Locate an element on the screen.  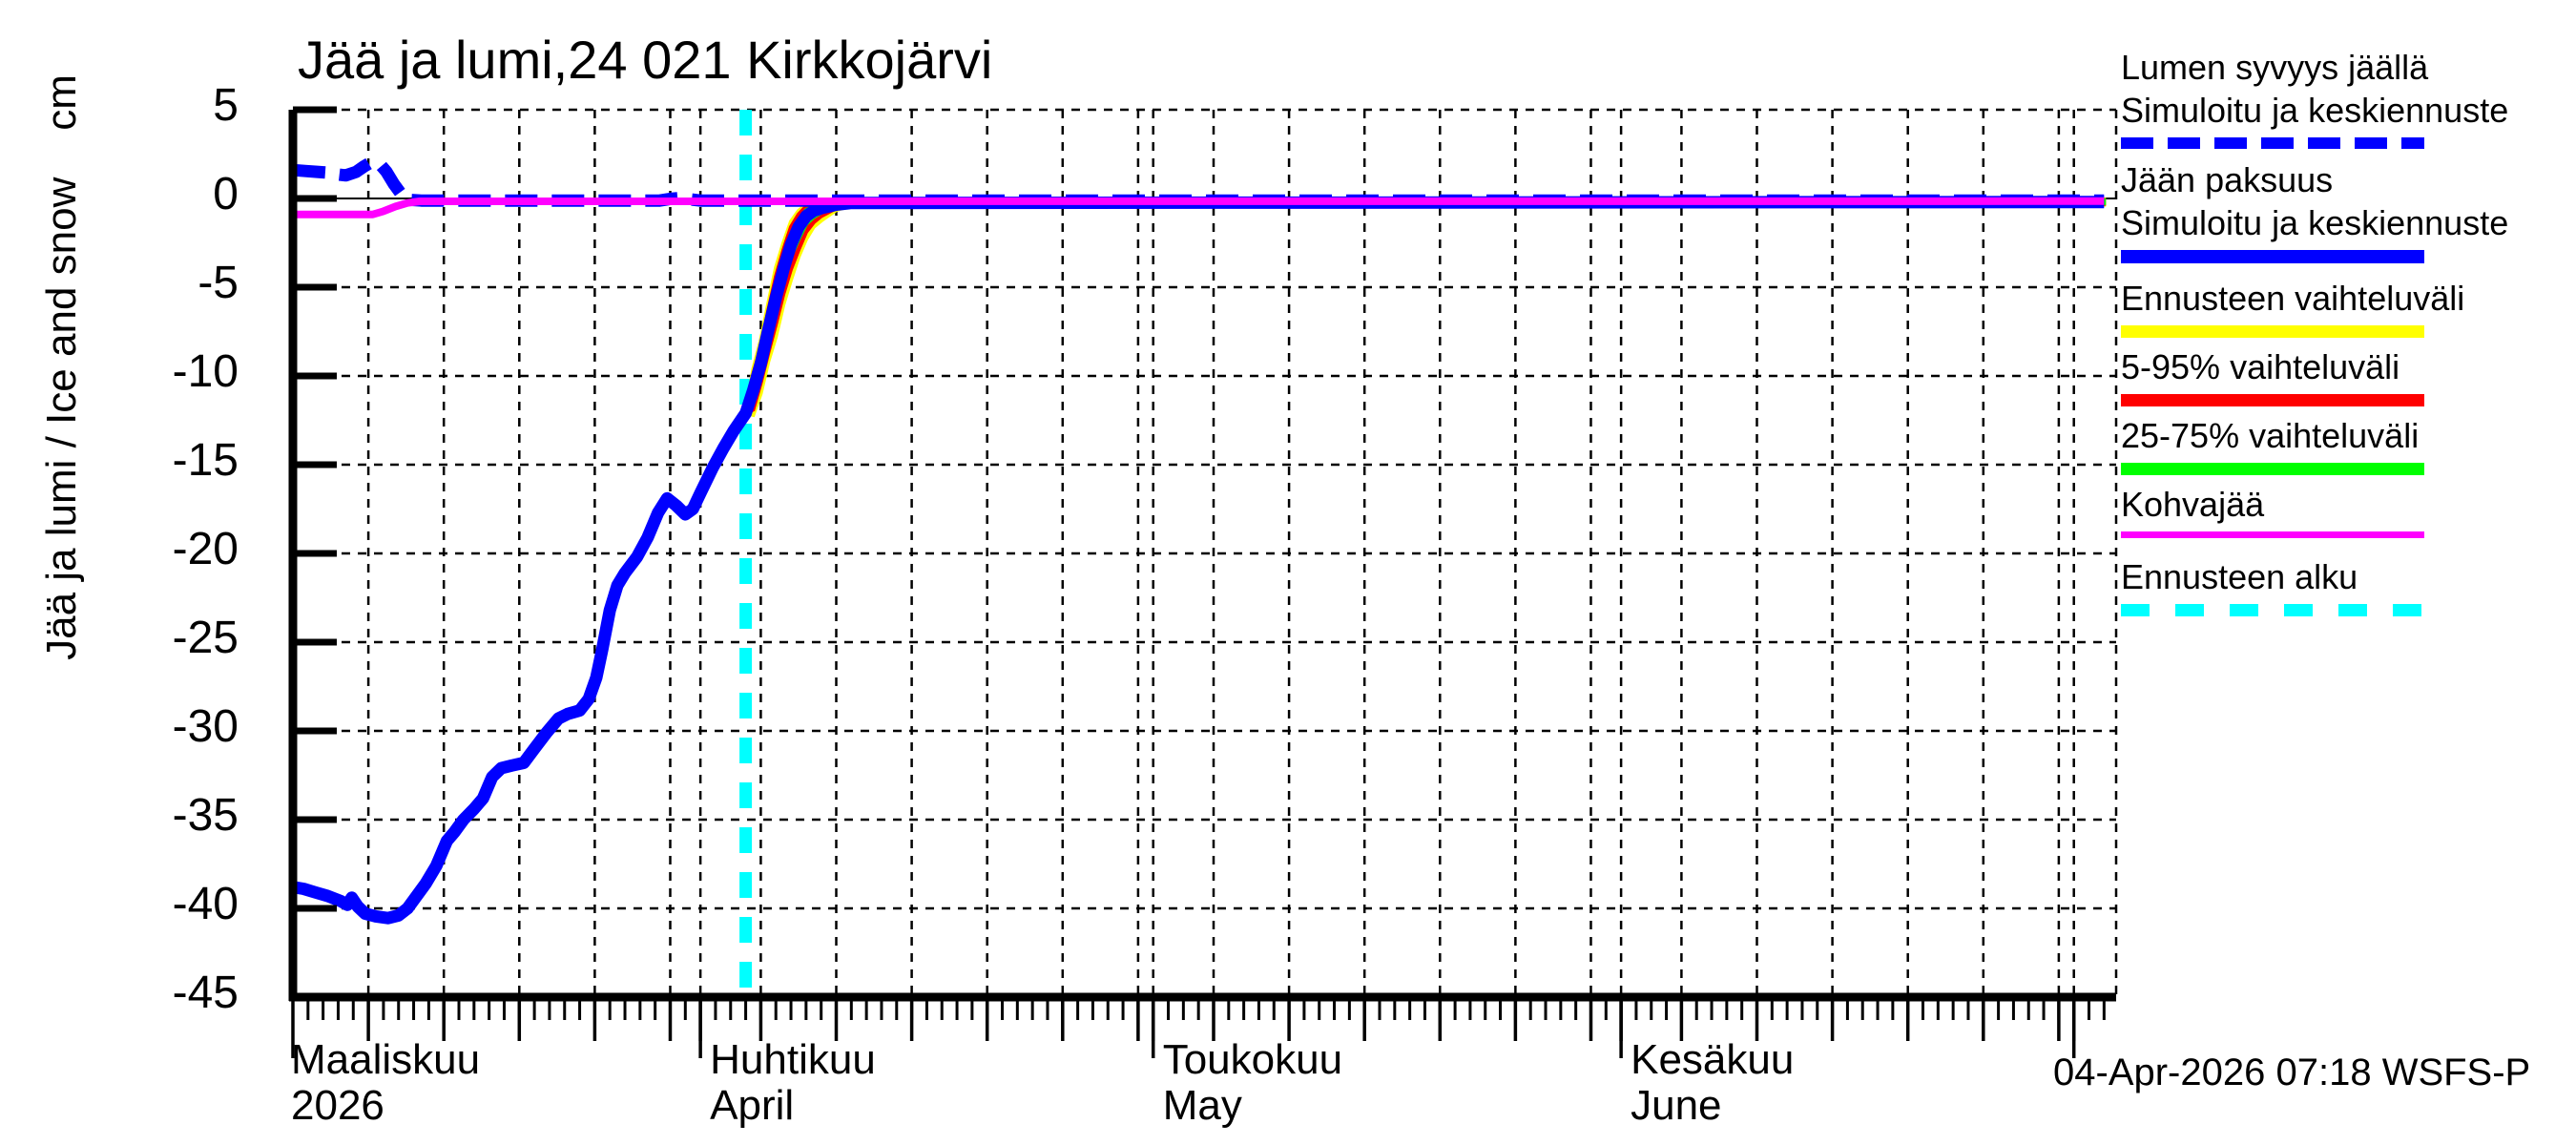
y-tick-label: -5 is located at coordinates (218, 283).